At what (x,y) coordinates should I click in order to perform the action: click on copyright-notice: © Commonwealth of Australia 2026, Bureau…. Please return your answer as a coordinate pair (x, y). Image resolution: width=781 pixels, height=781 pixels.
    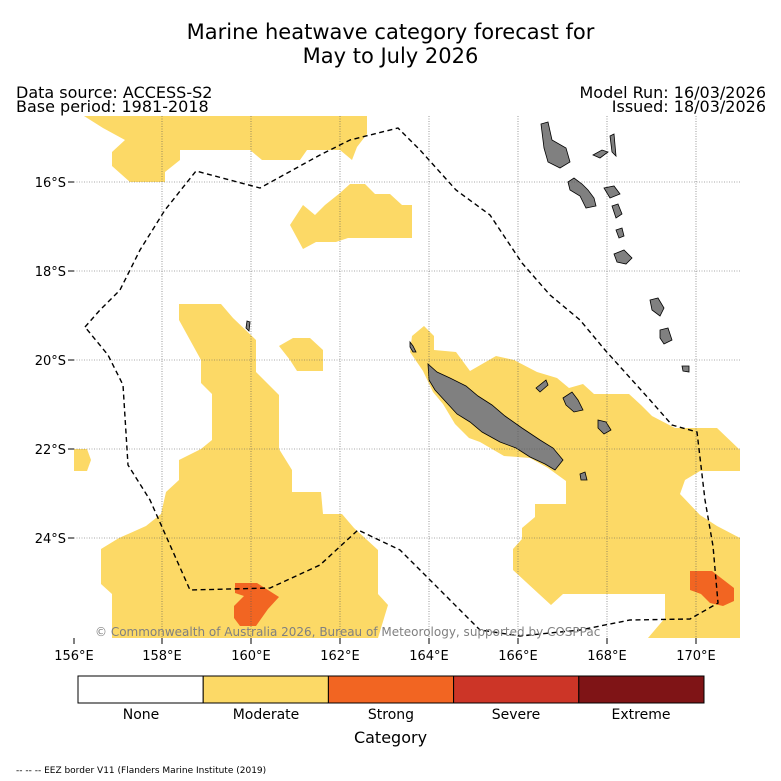
    Looking at the image, I should click on (347, 632).